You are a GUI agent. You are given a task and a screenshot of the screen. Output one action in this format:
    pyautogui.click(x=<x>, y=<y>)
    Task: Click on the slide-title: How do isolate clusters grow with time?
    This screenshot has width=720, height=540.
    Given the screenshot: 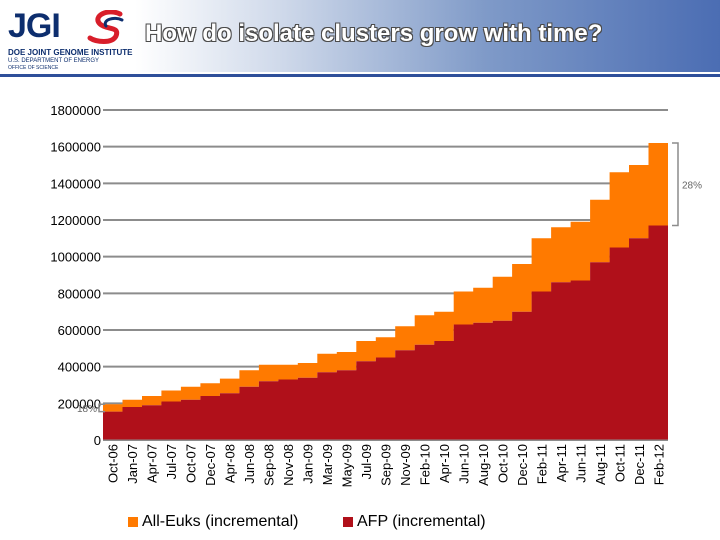 What is the action you would take?
    pyautogui.click(x=374, y=33)
    